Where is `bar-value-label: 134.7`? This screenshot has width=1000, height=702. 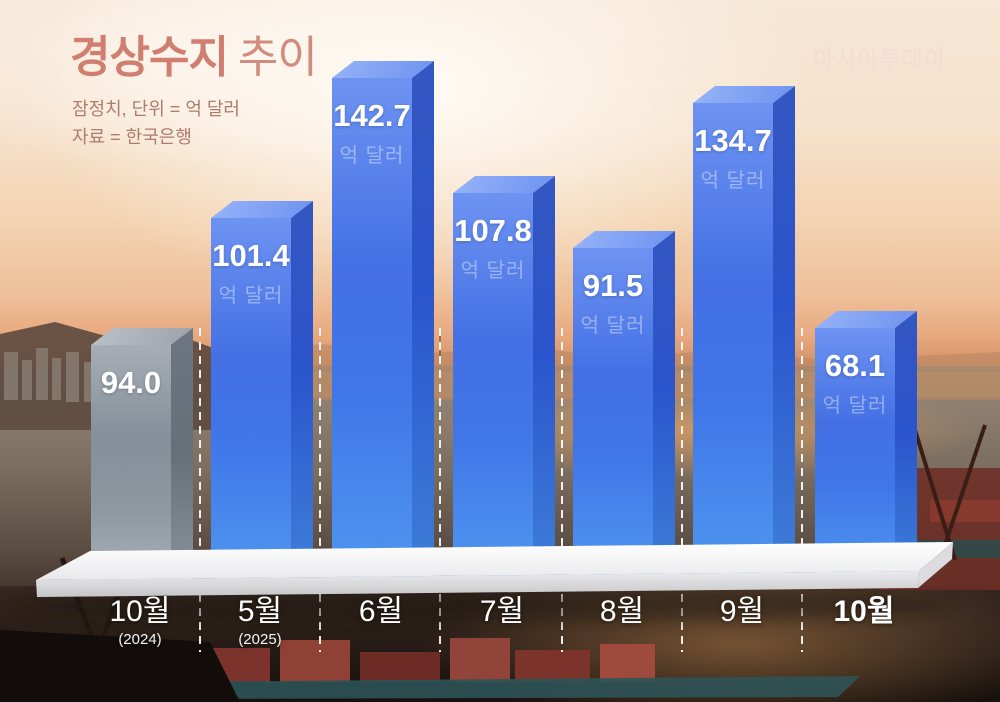
bar-value-label: 134.7 is located at coordinates (733, 140).